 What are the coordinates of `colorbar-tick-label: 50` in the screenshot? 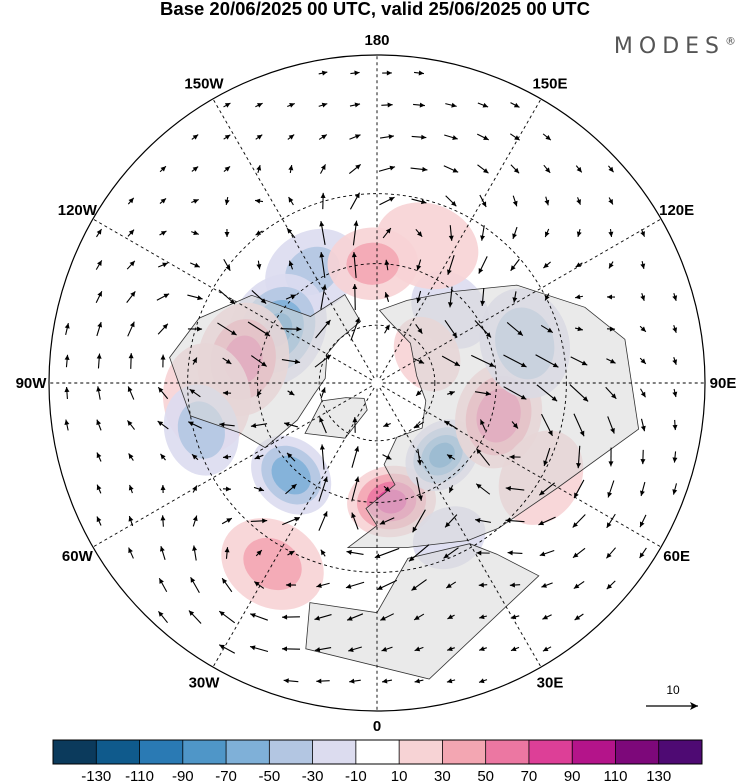 It's located at (485, 775).